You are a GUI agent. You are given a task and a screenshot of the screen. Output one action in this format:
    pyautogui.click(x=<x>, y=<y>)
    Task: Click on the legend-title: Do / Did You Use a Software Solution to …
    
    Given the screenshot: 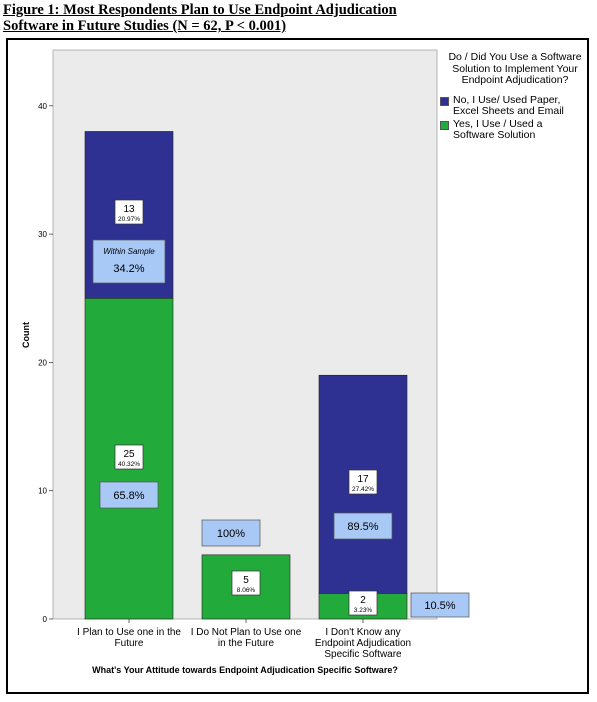 What is the action you would take?
    pyautogui.click(x=515, y=68)
    